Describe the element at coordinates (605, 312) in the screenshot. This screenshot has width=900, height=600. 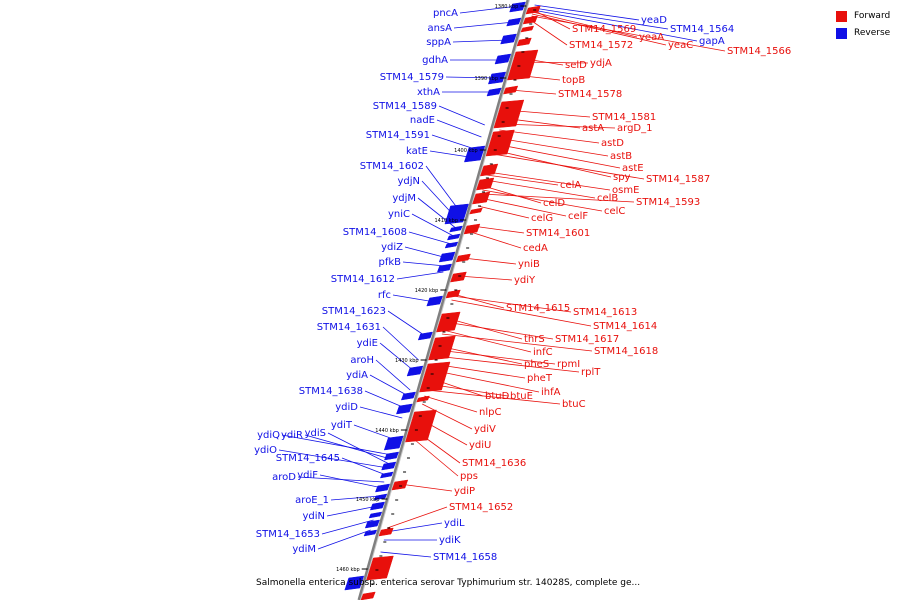
I see `gene-label-stm14-1613: STM14_1613` at that location.